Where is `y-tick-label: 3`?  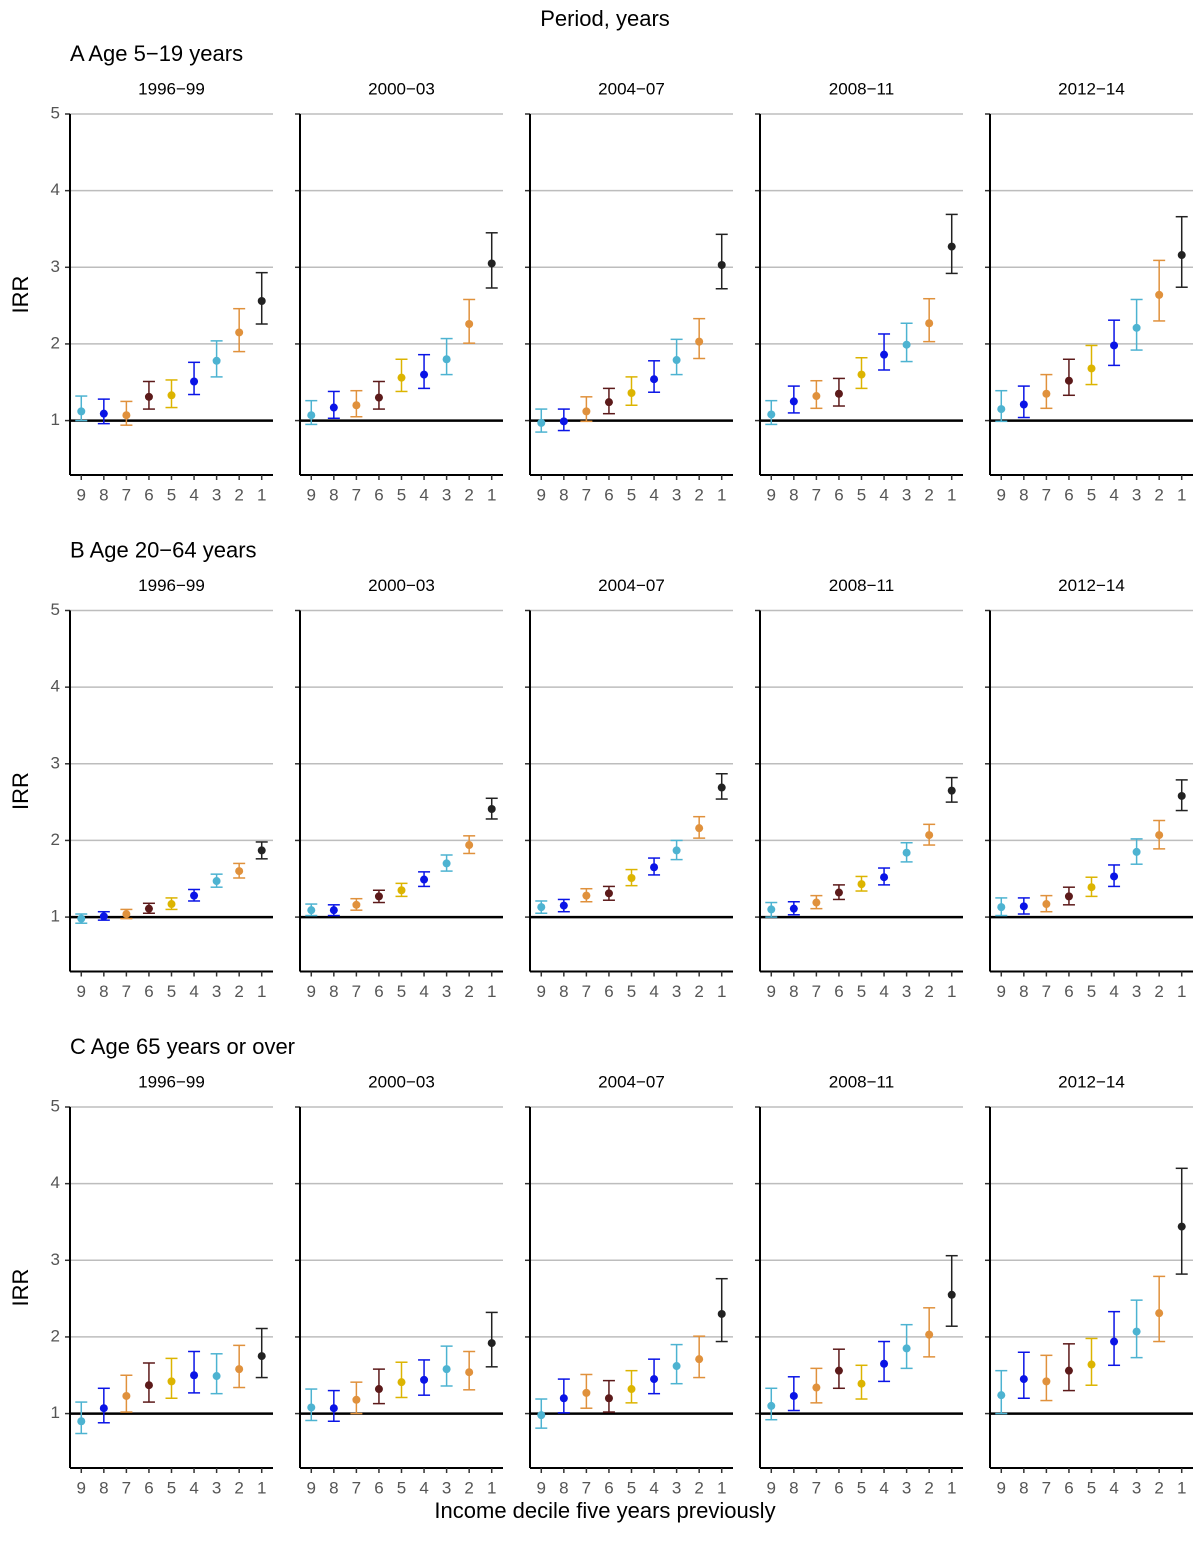 y-tick-label: 3 is located at coordinates (55, 266).